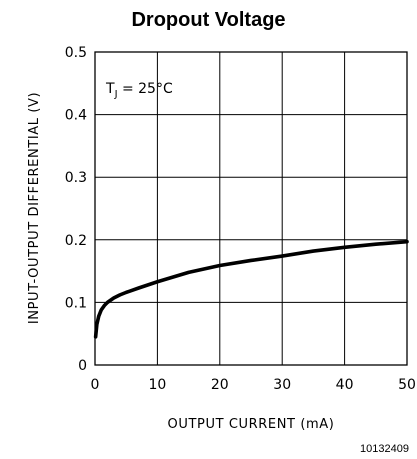 The height and width of the screenshot is (459, 417). What do you see at coordinates (345, 385) in the screenshot?
I see `x-tick-label: 40` at bounding box center [345, 385].